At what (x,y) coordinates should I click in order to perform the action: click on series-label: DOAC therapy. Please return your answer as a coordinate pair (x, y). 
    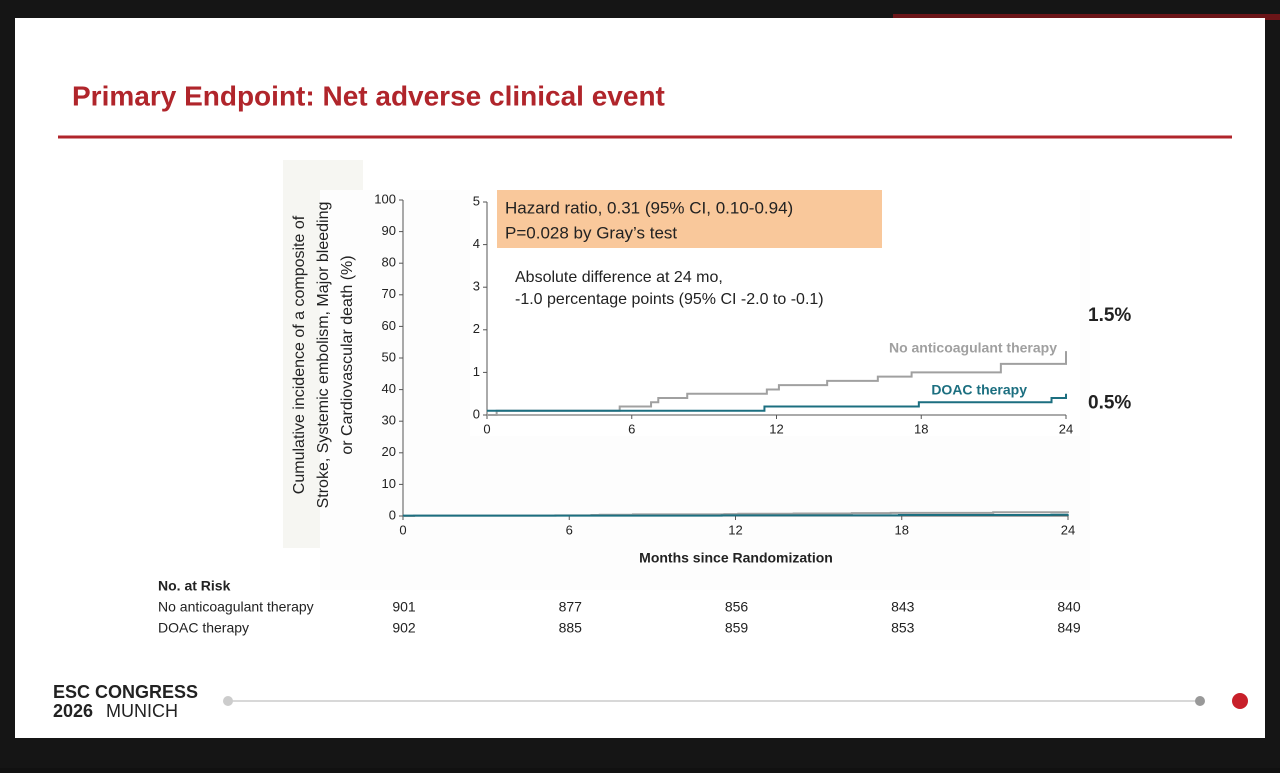
    Looking at the image, I should click on (979, 390).